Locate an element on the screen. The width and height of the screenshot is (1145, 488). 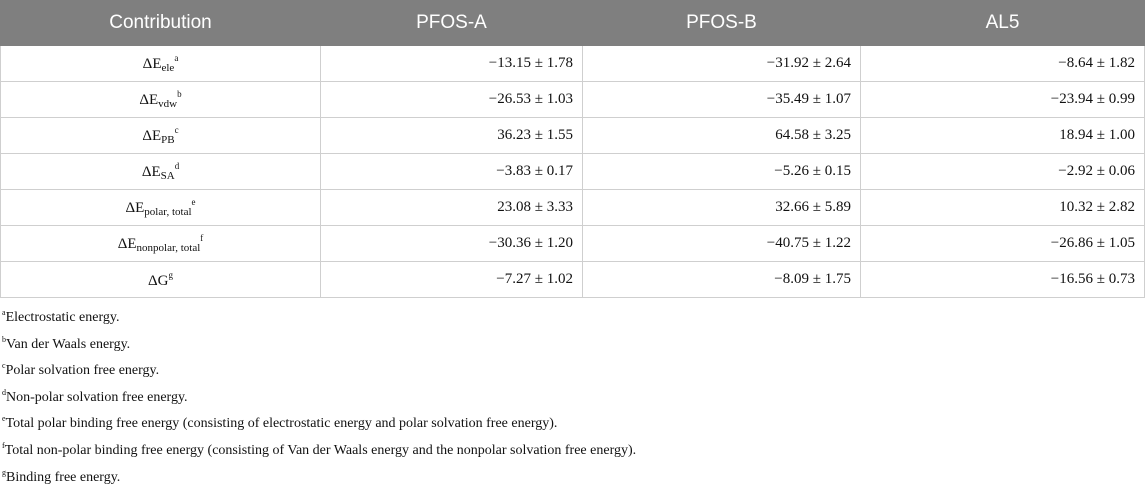
row-footnote-mark: b is located at coordinates (179, 94).